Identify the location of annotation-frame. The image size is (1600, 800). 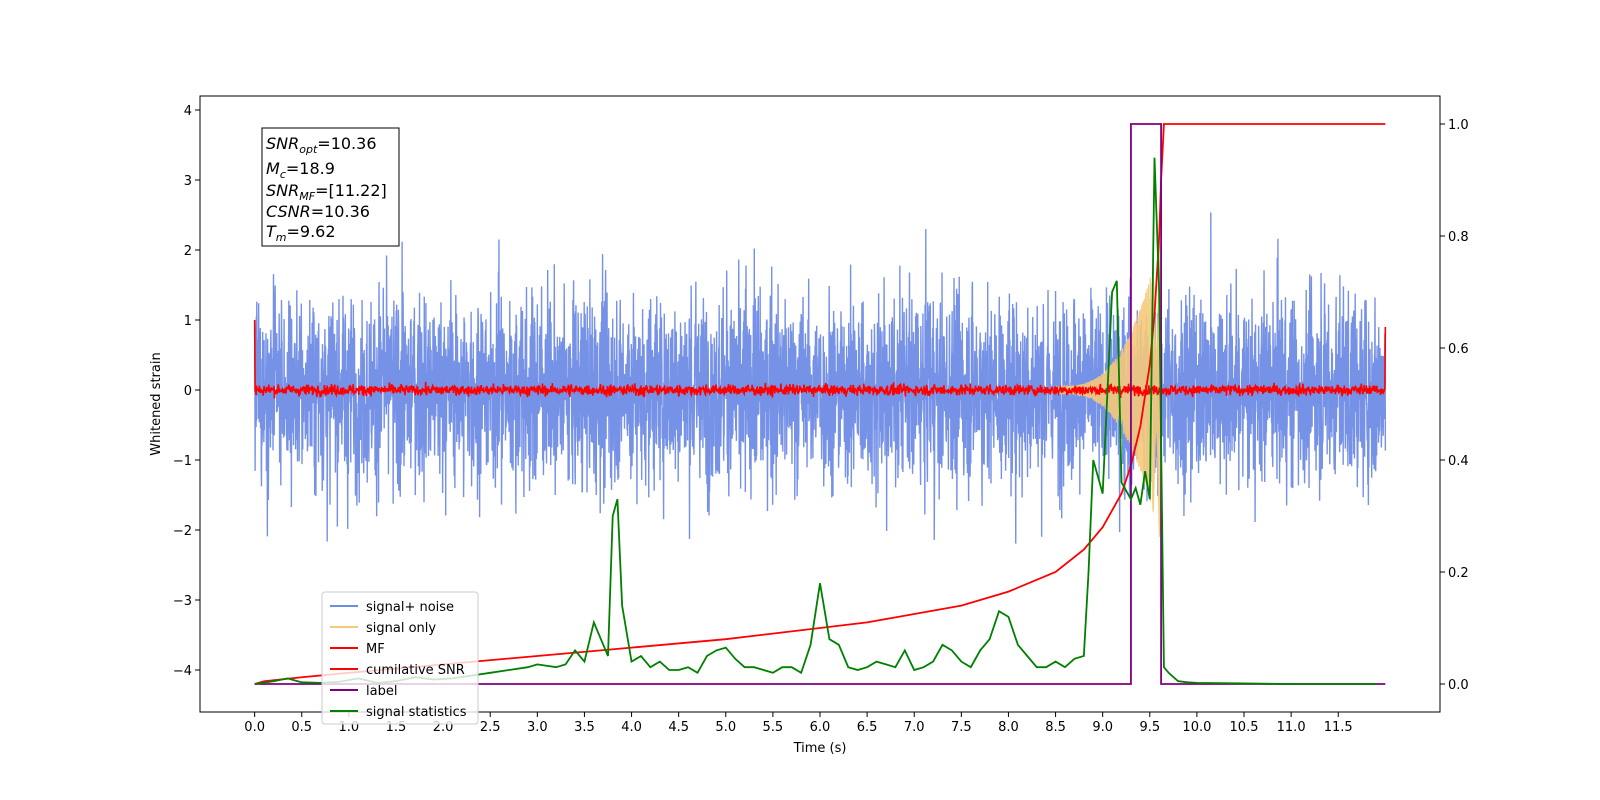
(330, 187).